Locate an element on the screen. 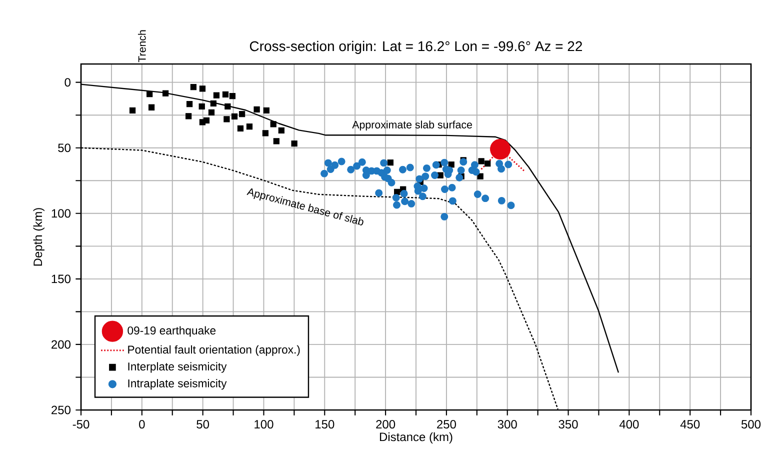  x-tick-label: 450 is located at coordinates (690, 424).